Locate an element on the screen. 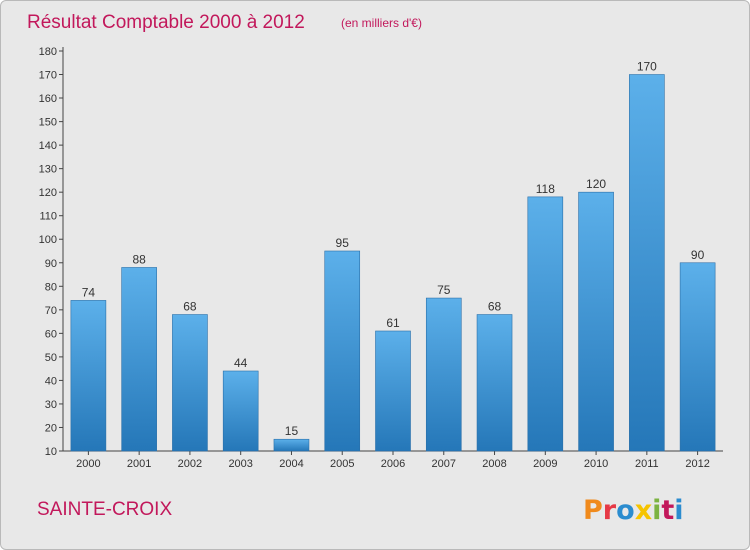 This screenshot has width=750, height=550. y-tick-label: 140 is located at coordinates (48, 146).